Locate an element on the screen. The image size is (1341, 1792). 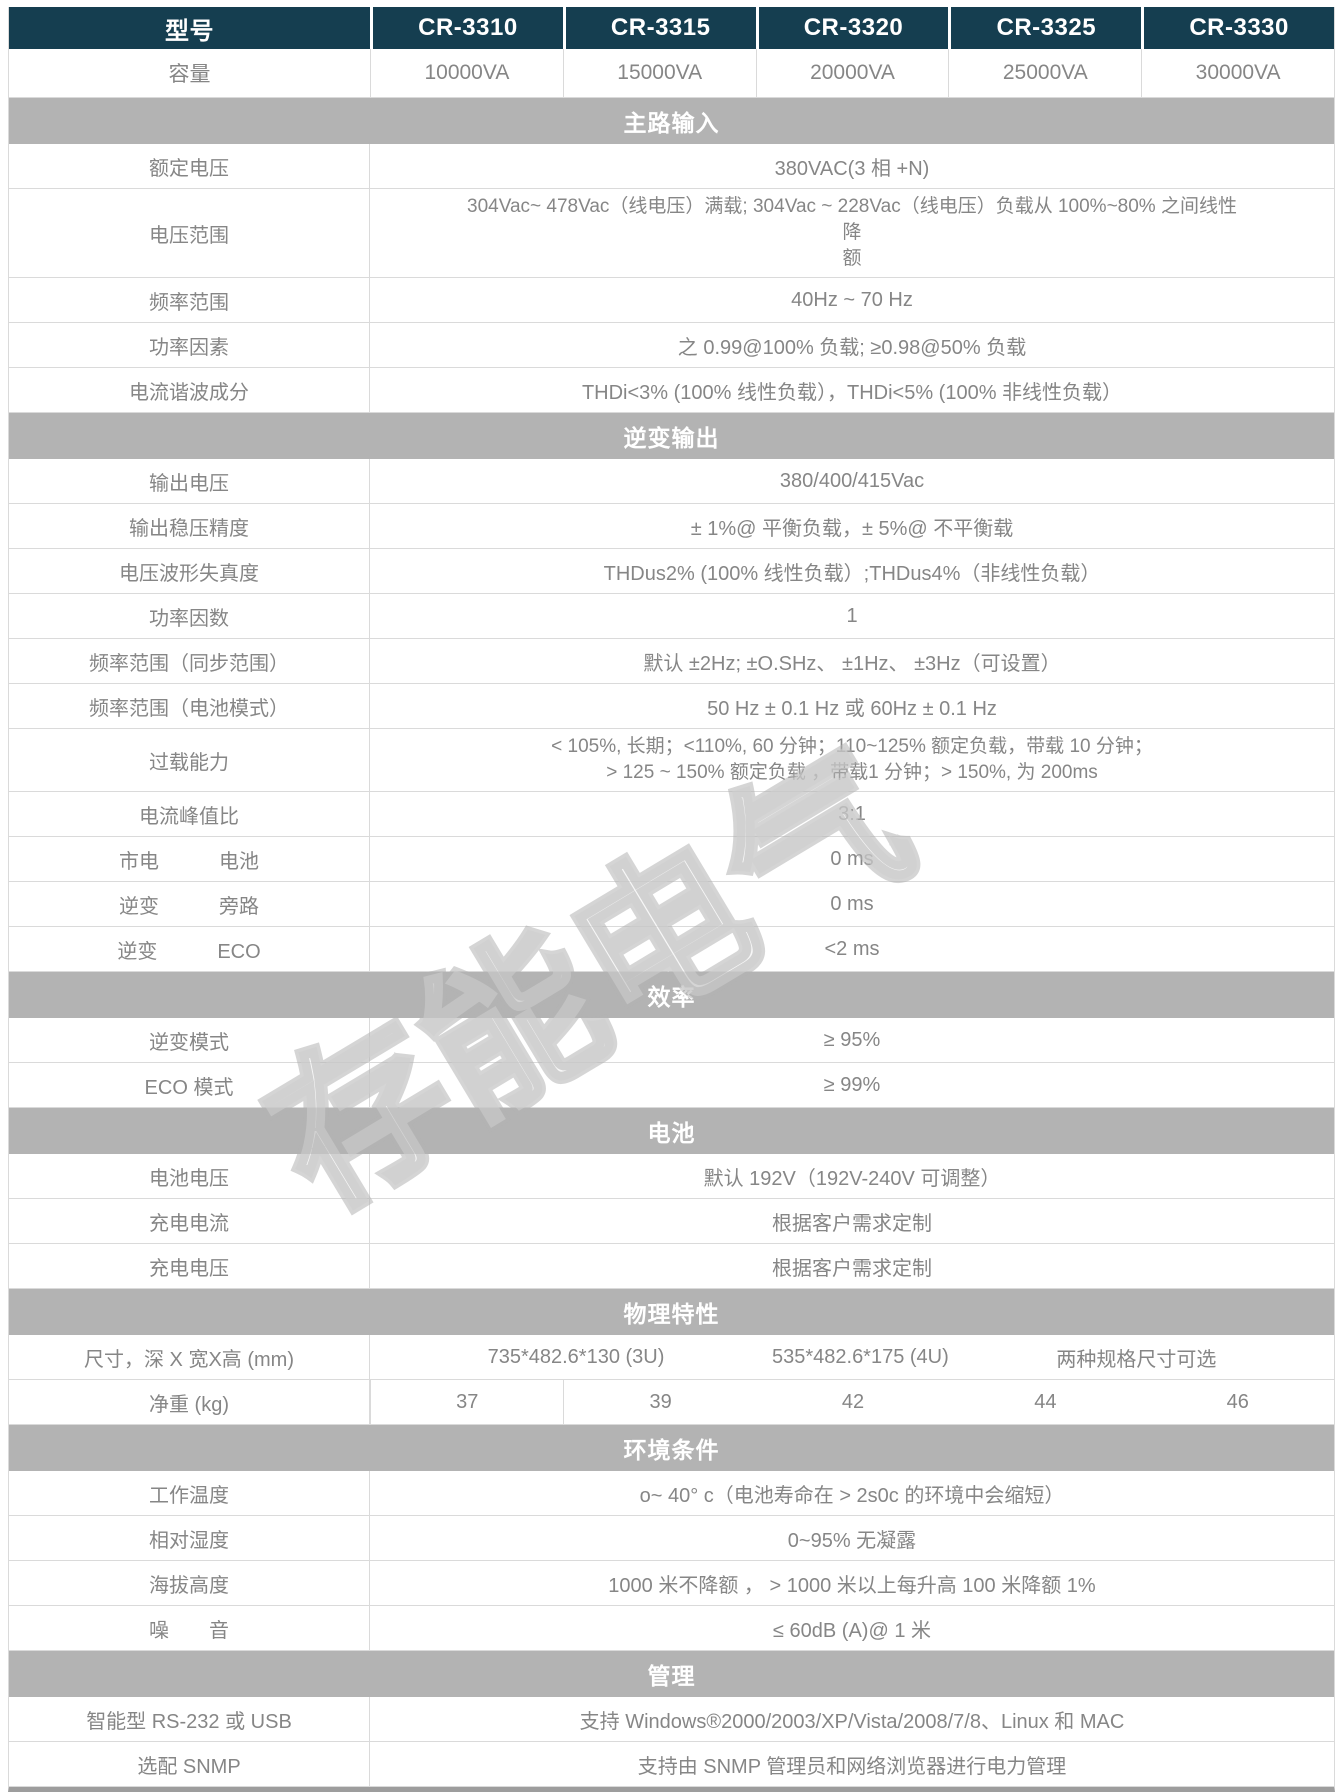
weight-merged-cell: 42 44 46 is located at coordinates (1045, 1402).